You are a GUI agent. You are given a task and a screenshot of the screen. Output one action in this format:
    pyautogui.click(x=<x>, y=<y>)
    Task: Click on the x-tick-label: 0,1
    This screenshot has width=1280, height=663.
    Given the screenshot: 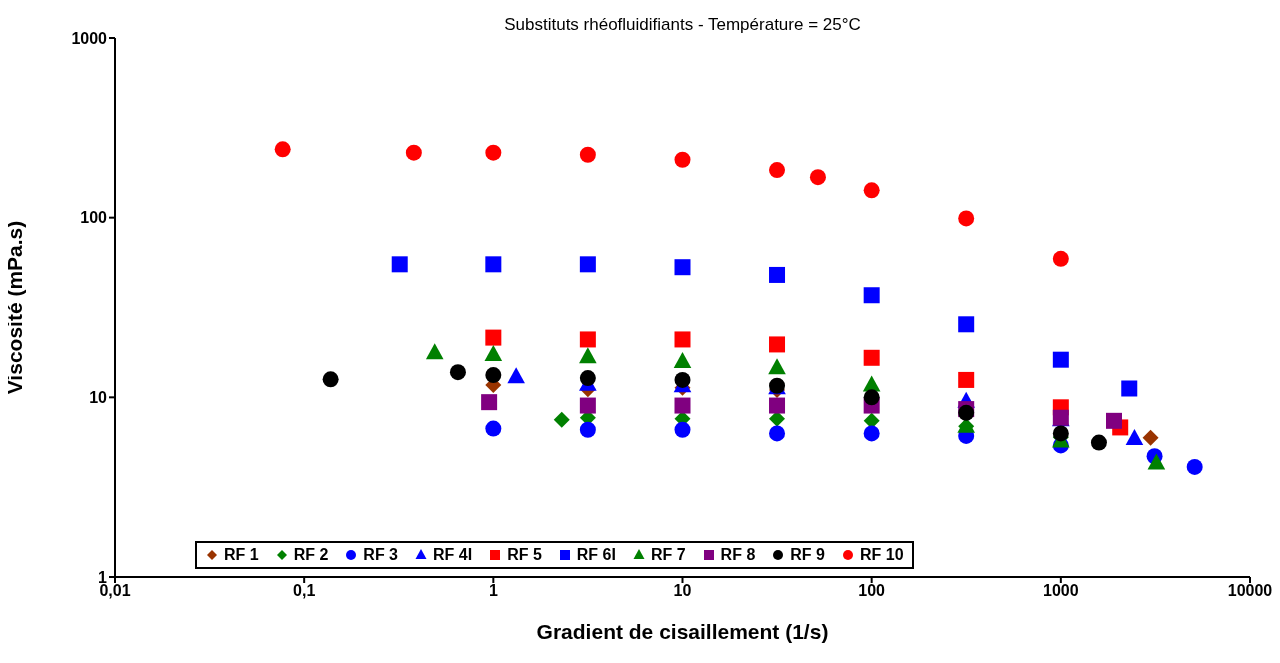 What is the action you would take?
    pyautogui.click(x=304, y=591)
    